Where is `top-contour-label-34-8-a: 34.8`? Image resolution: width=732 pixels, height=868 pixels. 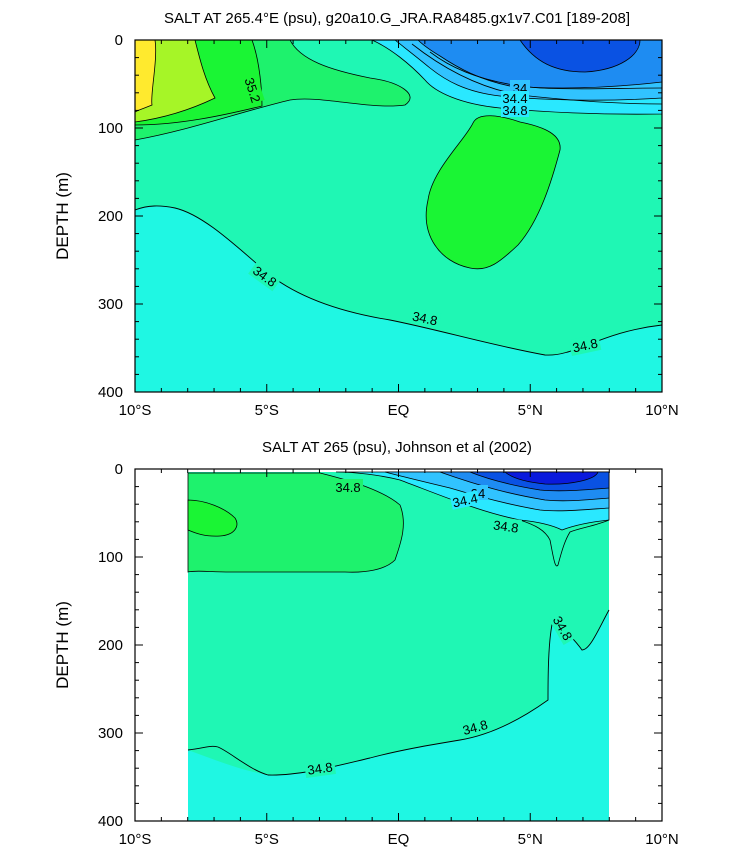
top-contour-label-34-8-a: 34.8 is located at coordinates (514, 110).